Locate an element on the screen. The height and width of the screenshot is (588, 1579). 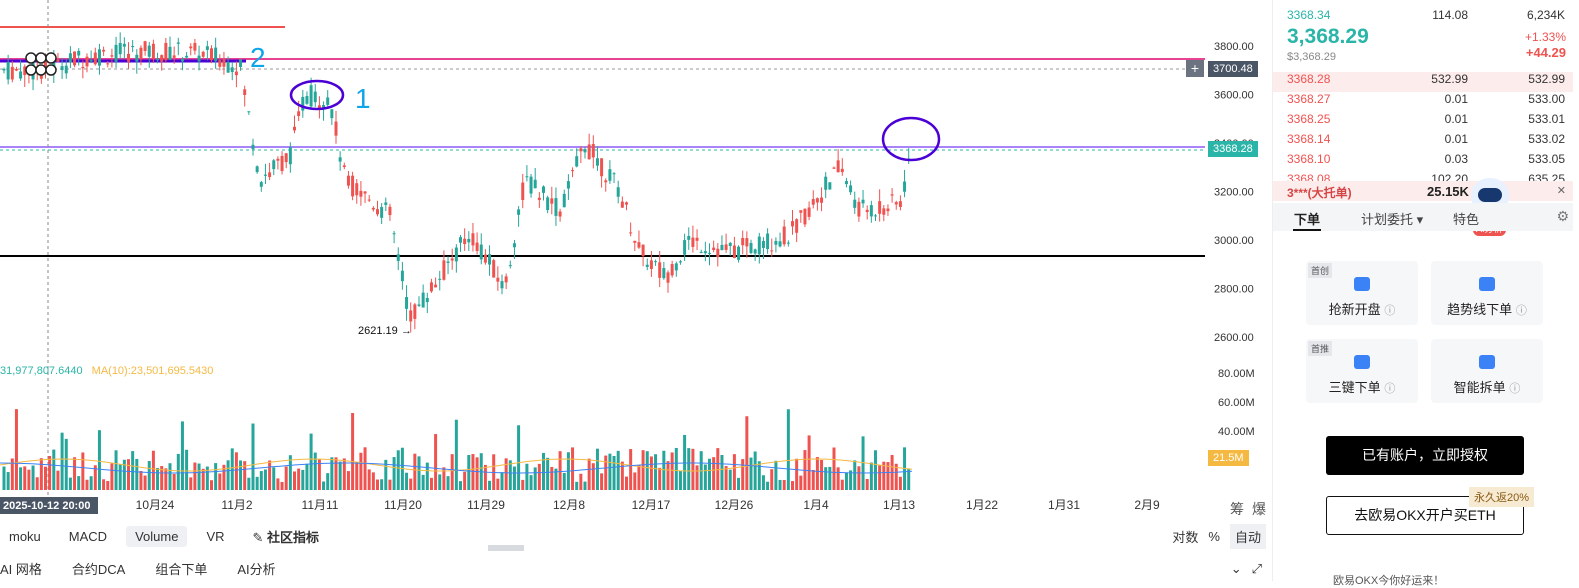
date-axis-label: 11月11 is located at coordinates (320, 505).